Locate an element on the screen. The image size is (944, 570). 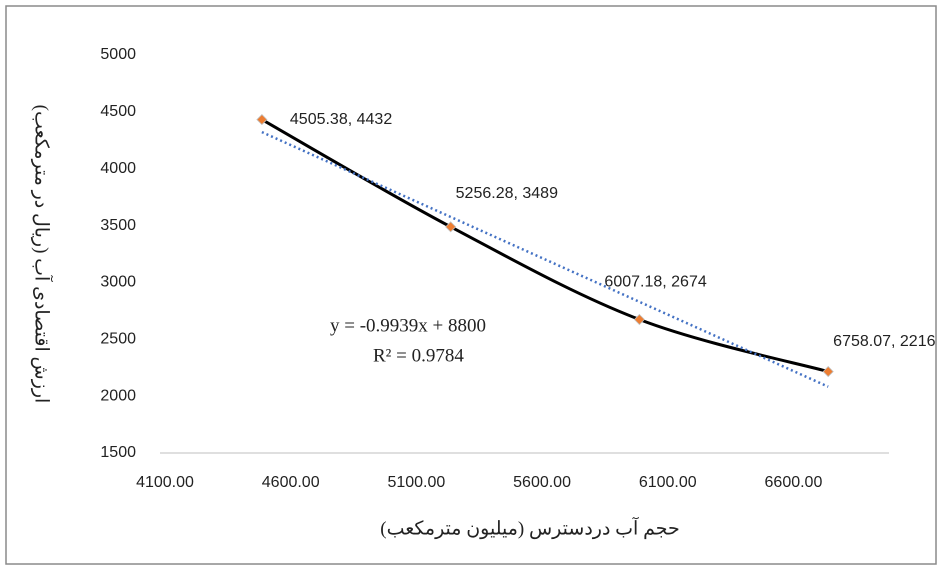
y-tick-label: 2500 is located at coordinates (118, 339).